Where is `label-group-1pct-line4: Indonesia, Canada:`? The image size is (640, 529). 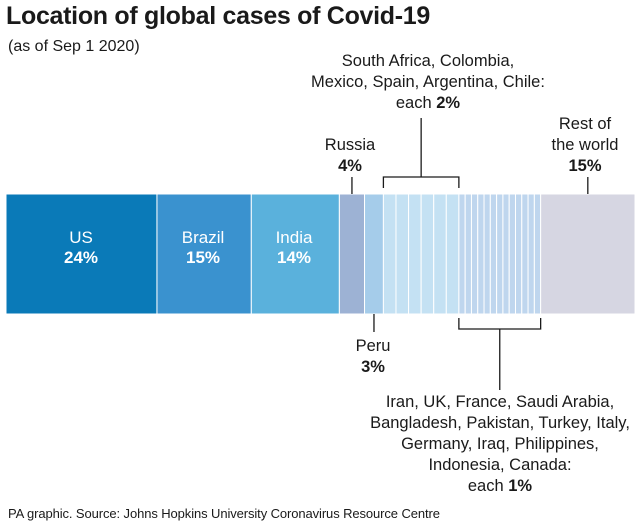
label-group-1pct-line4: Indonesia, Canada: is located at coordinates (500, 465).